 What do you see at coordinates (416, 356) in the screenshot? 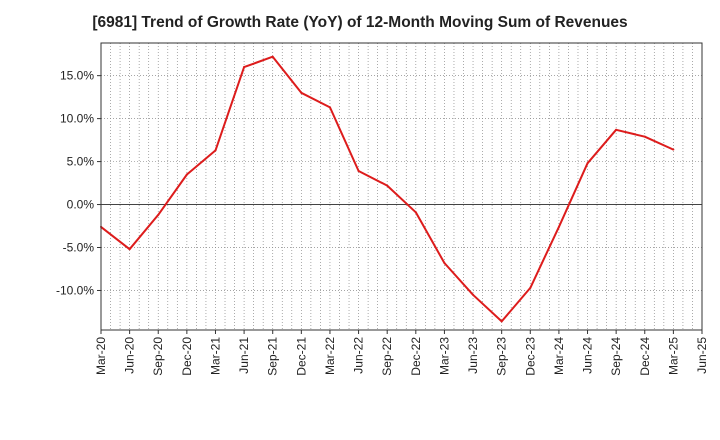
I see `x-tick-label: Dec-22` at bounding box center [416, 356].